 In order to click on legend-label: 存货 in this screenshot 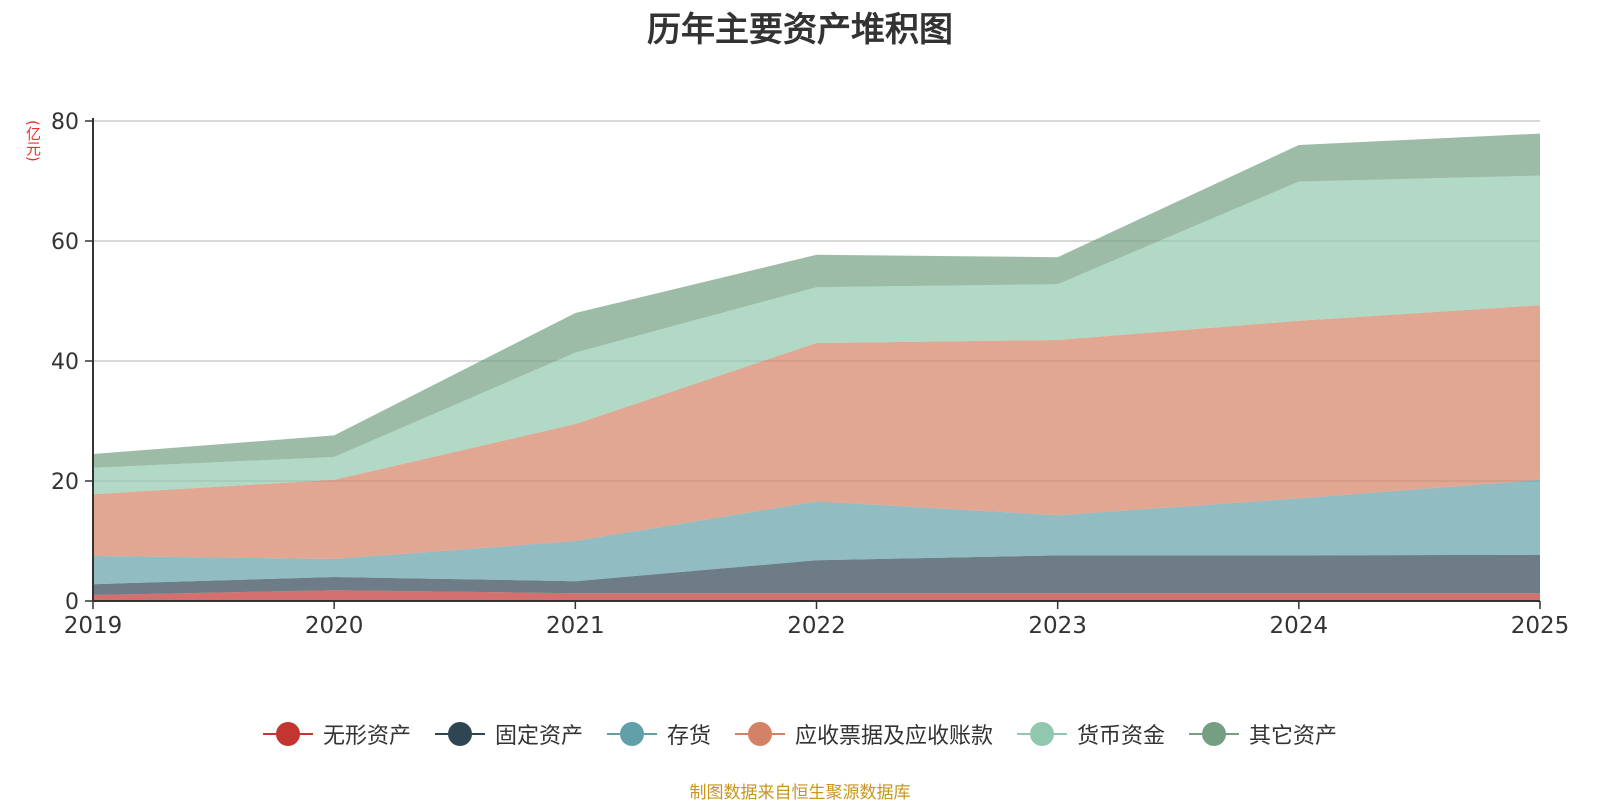, I will do `click(688, 736)`.